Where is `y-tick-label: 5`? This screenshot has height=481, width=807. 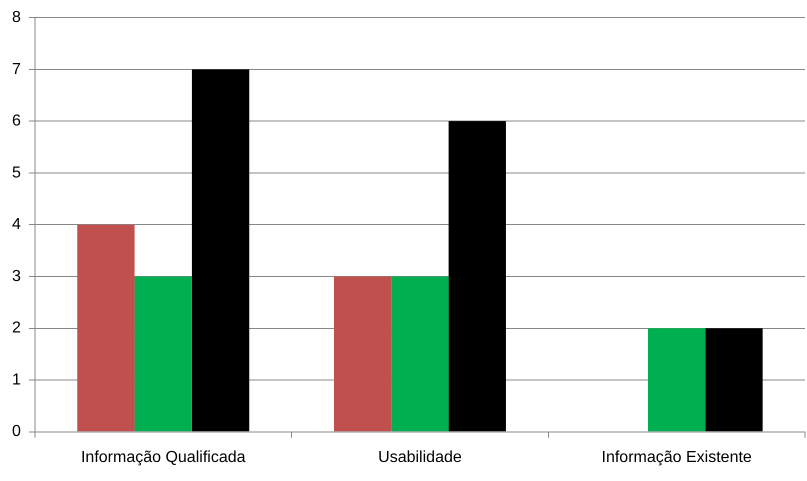
y-tick-label: 5 is located at coordinates (16, 173).